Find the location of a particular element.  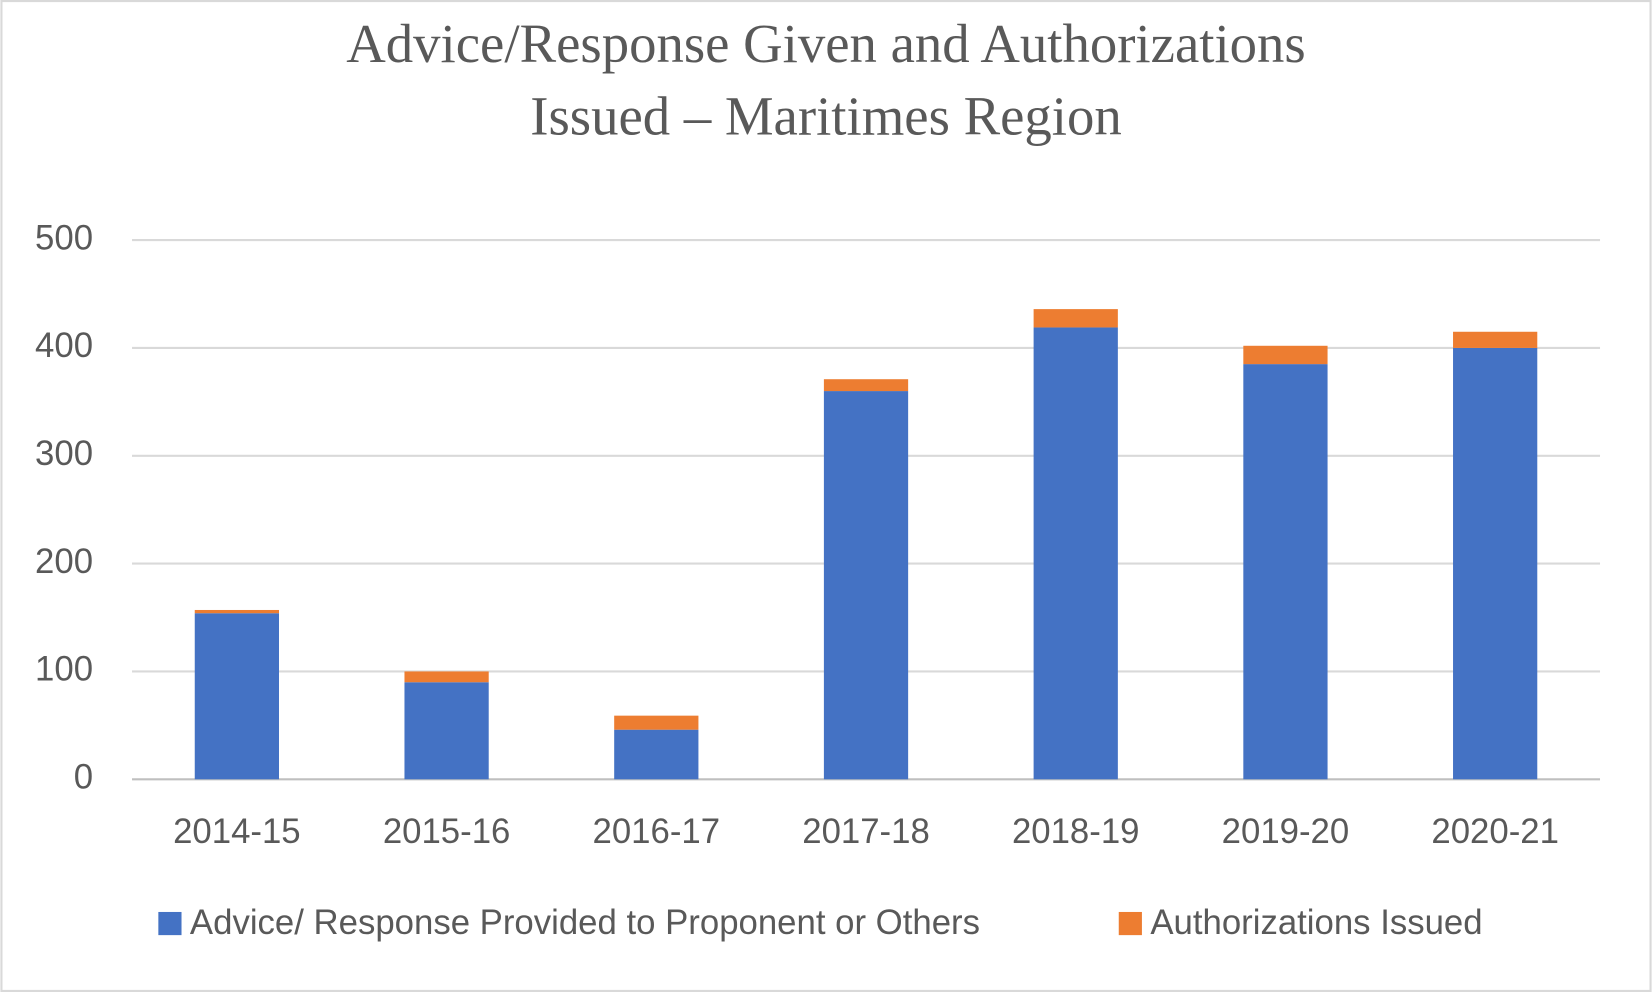

y-tick-label: 500 is located at coordinates (64, 238).